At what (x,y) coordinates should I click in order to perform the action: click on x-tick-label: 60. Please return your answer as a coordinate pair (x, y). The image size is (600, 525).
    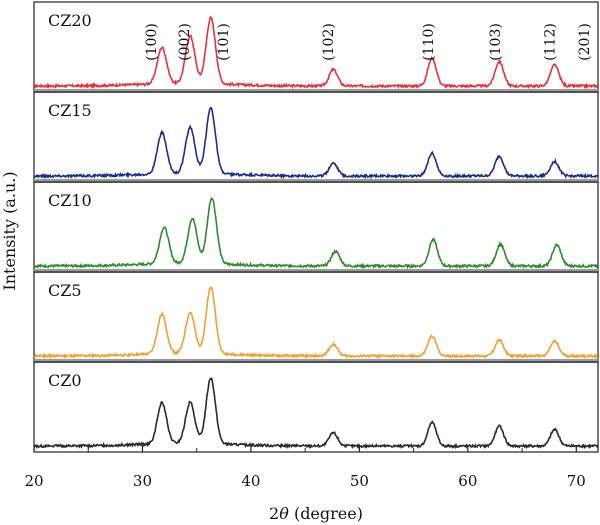
    Looking at the image, I should click on (467, 481).